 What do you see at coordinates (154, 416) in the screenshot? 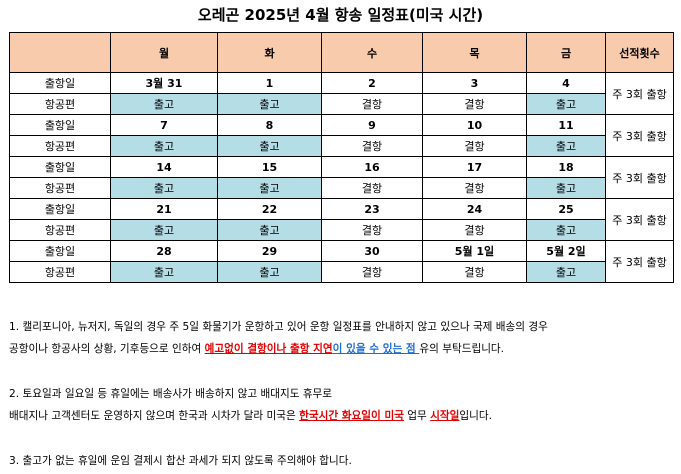
I see `note-2-text: 배대지나 고객센터도 운영하지 않으며 한국과 시차가 달라 미국은` at bounding box center [154, 416].